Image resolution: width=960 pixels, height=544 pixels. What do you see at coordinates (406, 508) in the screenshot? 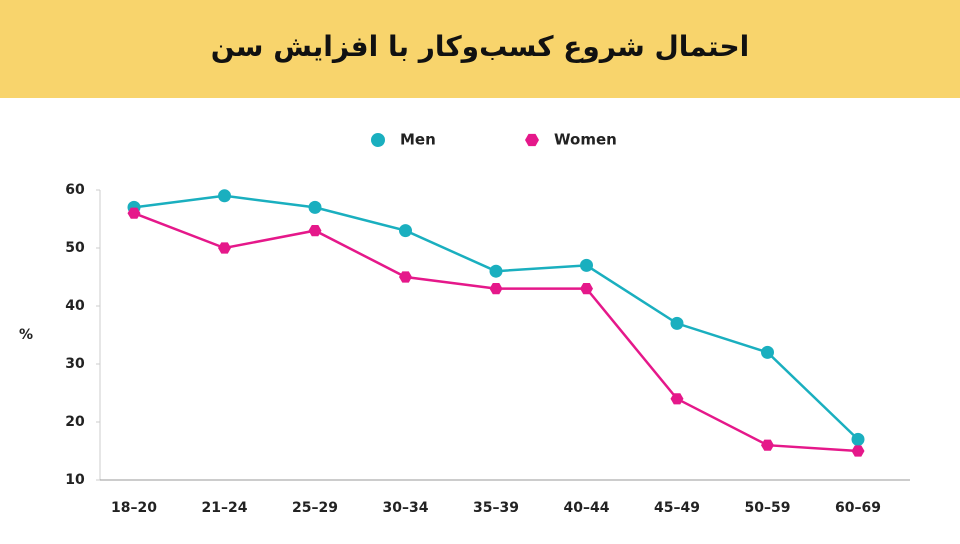
I see `x-tick-label: 30–34` at bounding box center [406, 508].